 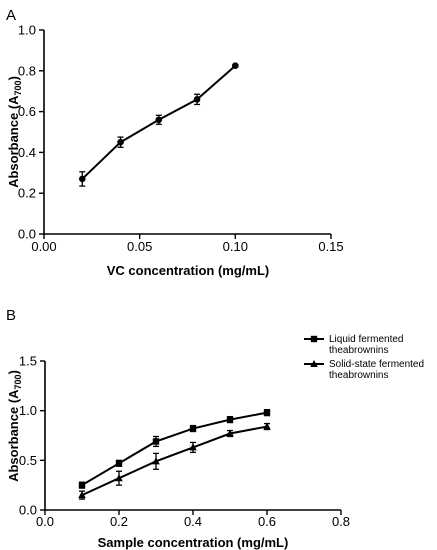 What do you see at coordinates (193, 521) in the screenshot?
I see `panel-b-x-tick-label: 0.4` at bounding box center [193, 521].